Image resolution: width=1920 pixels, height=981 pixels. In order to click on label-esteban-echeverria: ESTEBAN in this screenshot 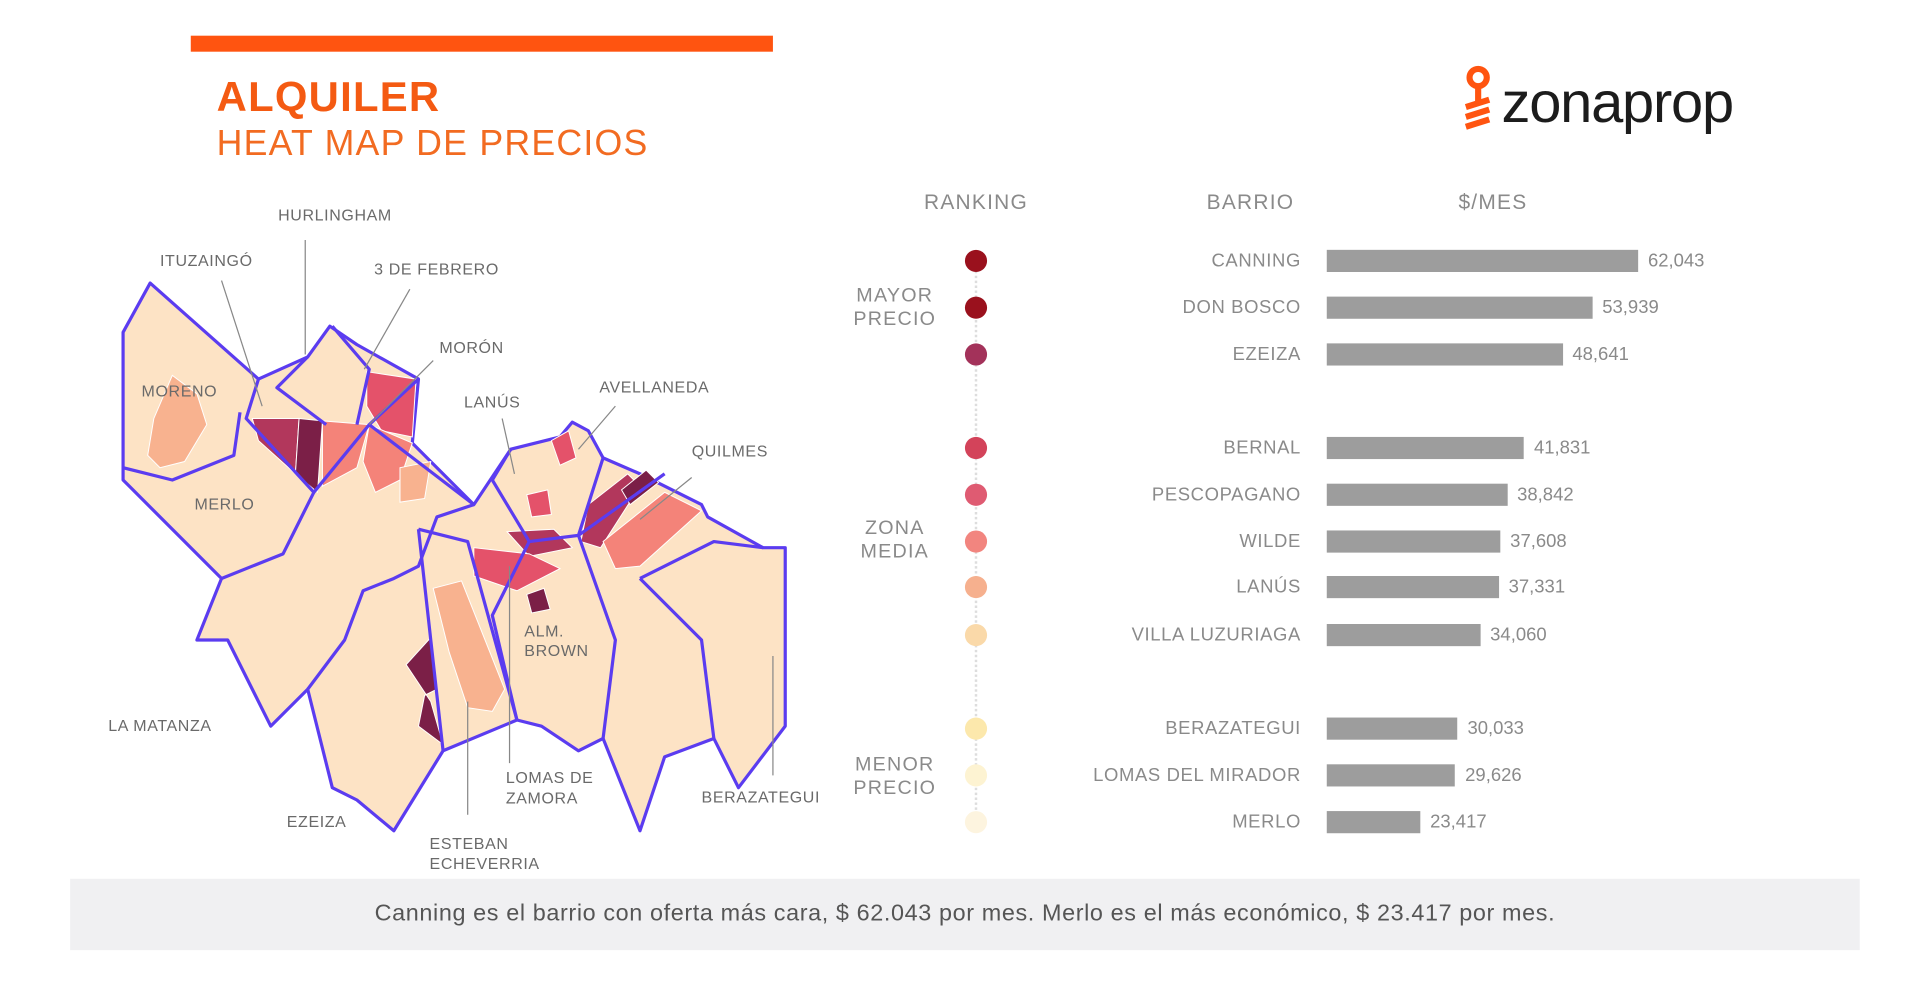, I will do `click(469, 844)`.